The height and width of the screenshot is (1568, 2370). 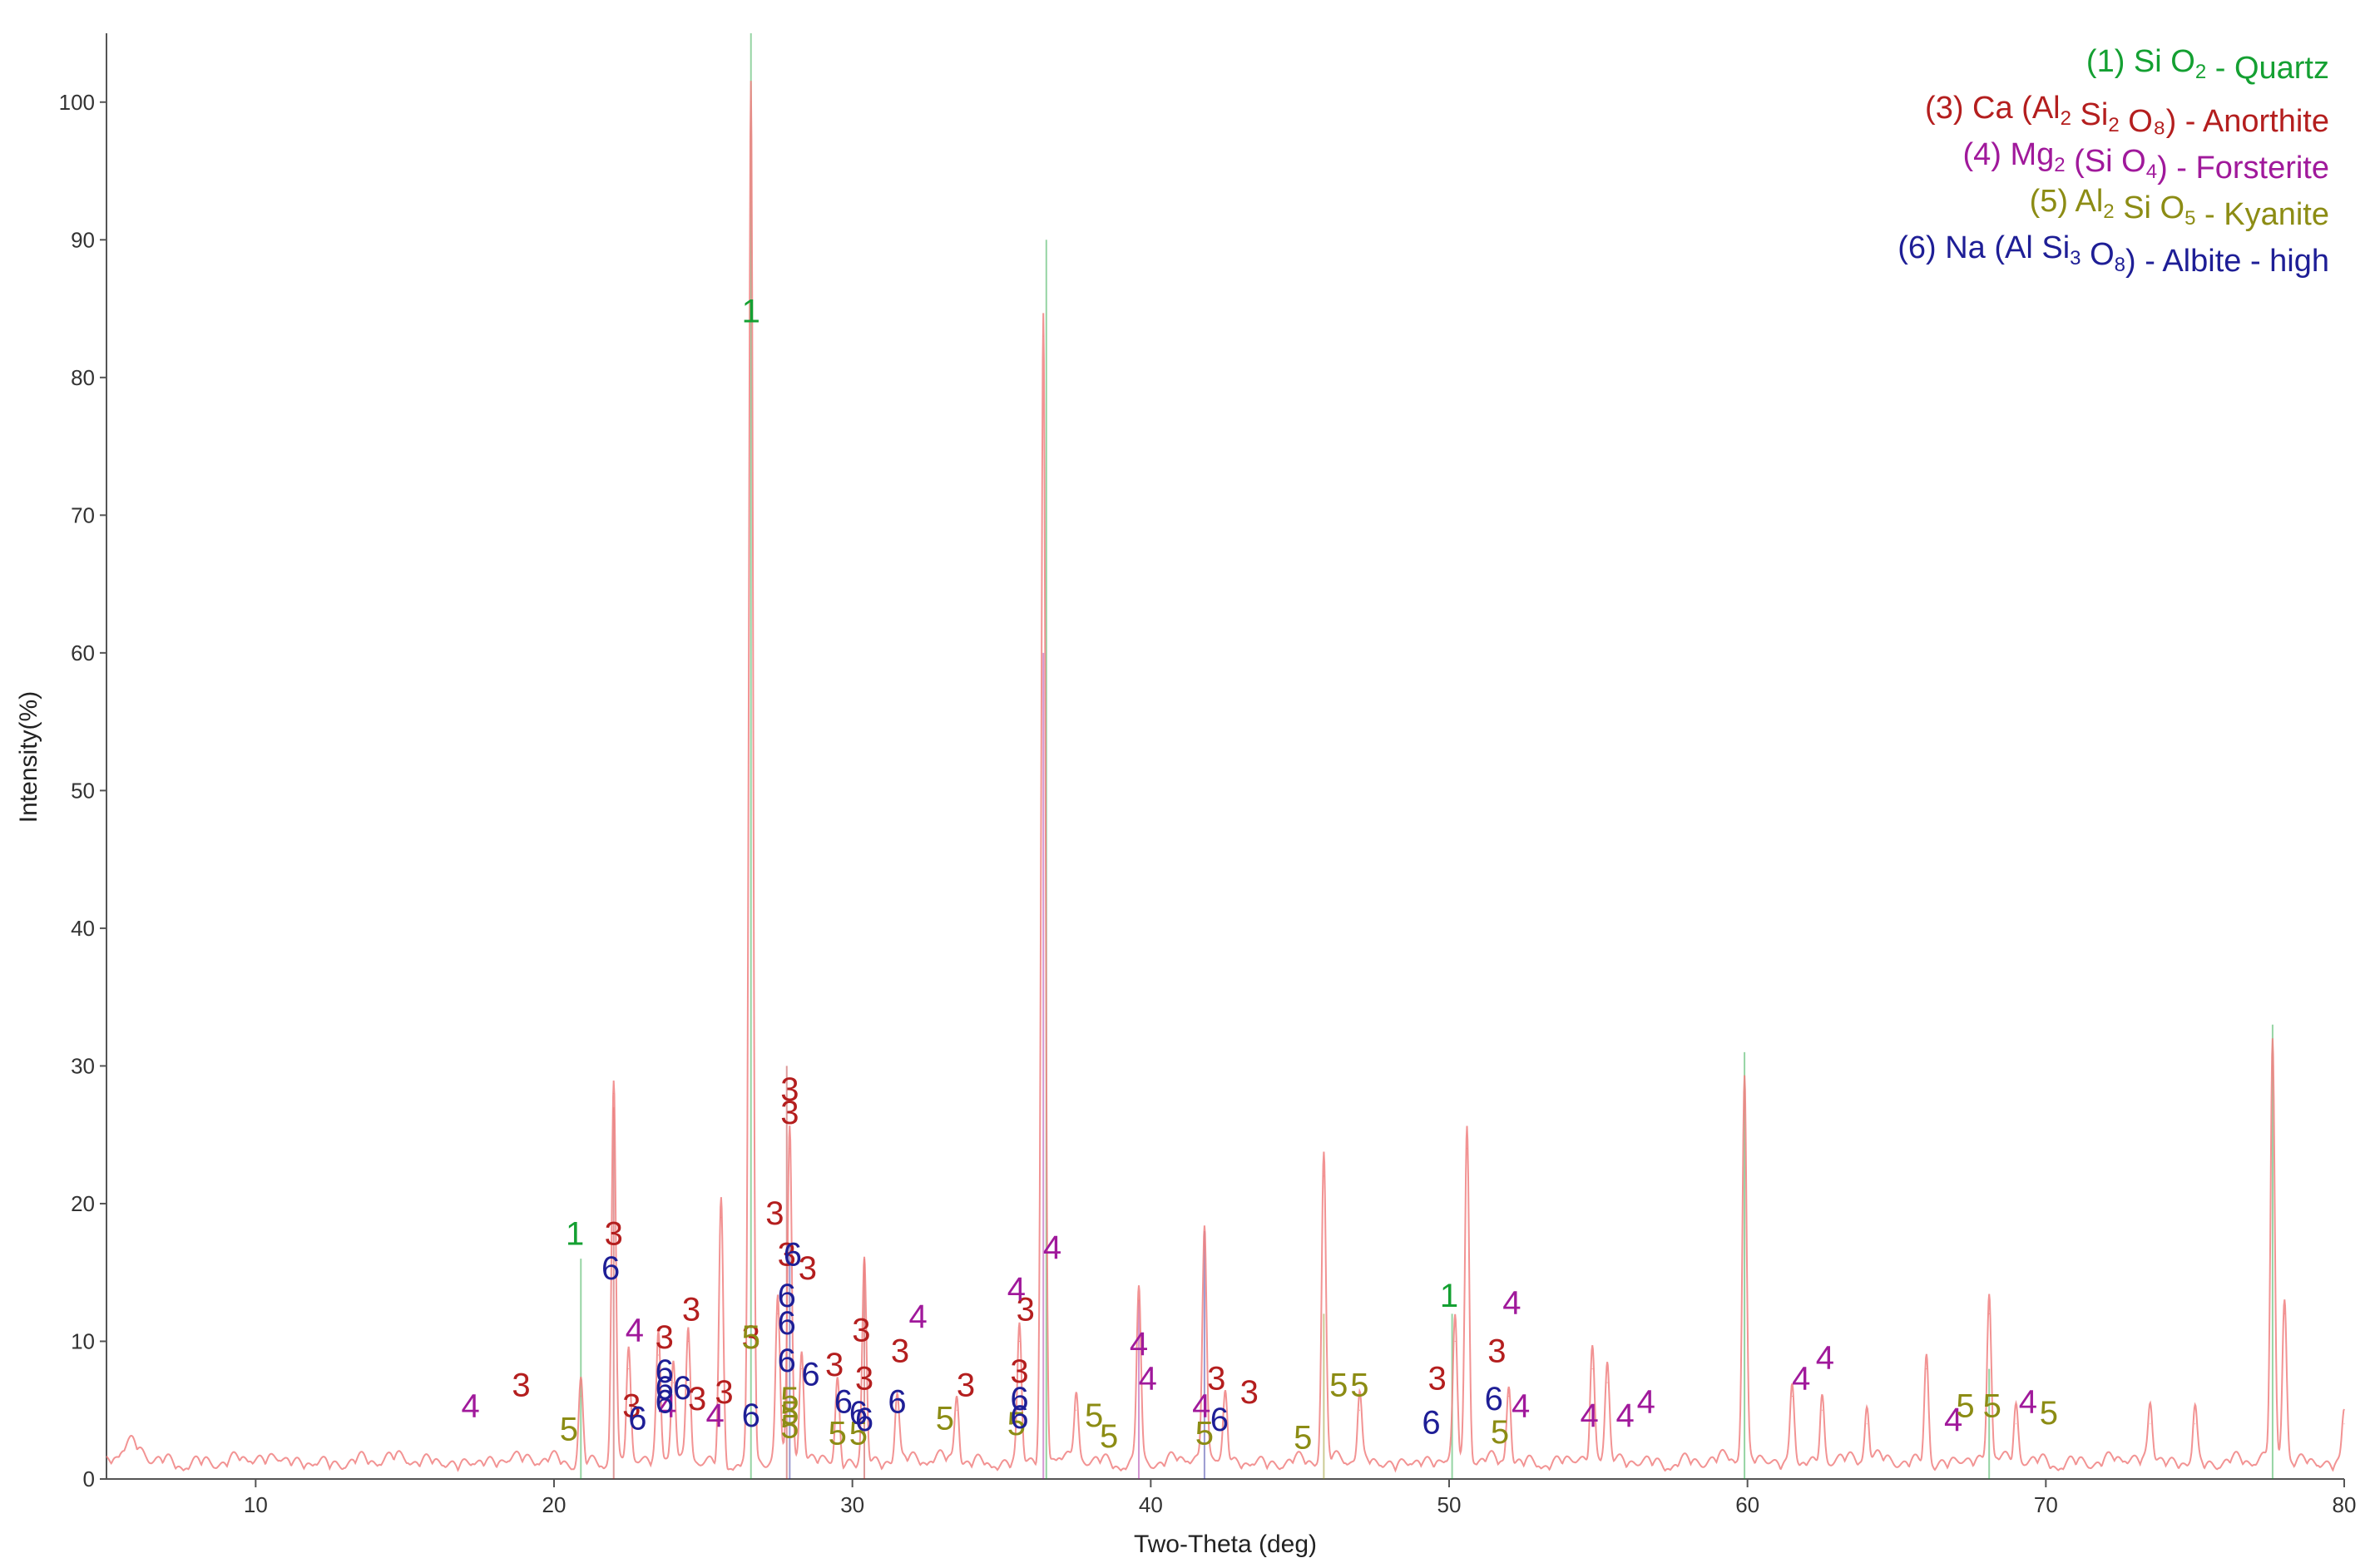 What do you see at coordinates (2127, 115) in the screenshot?
I see `legend-entry-3: (3) Ca (Al2 Si2 O₈) - Anorthite` at bounding box center [2127, 115].